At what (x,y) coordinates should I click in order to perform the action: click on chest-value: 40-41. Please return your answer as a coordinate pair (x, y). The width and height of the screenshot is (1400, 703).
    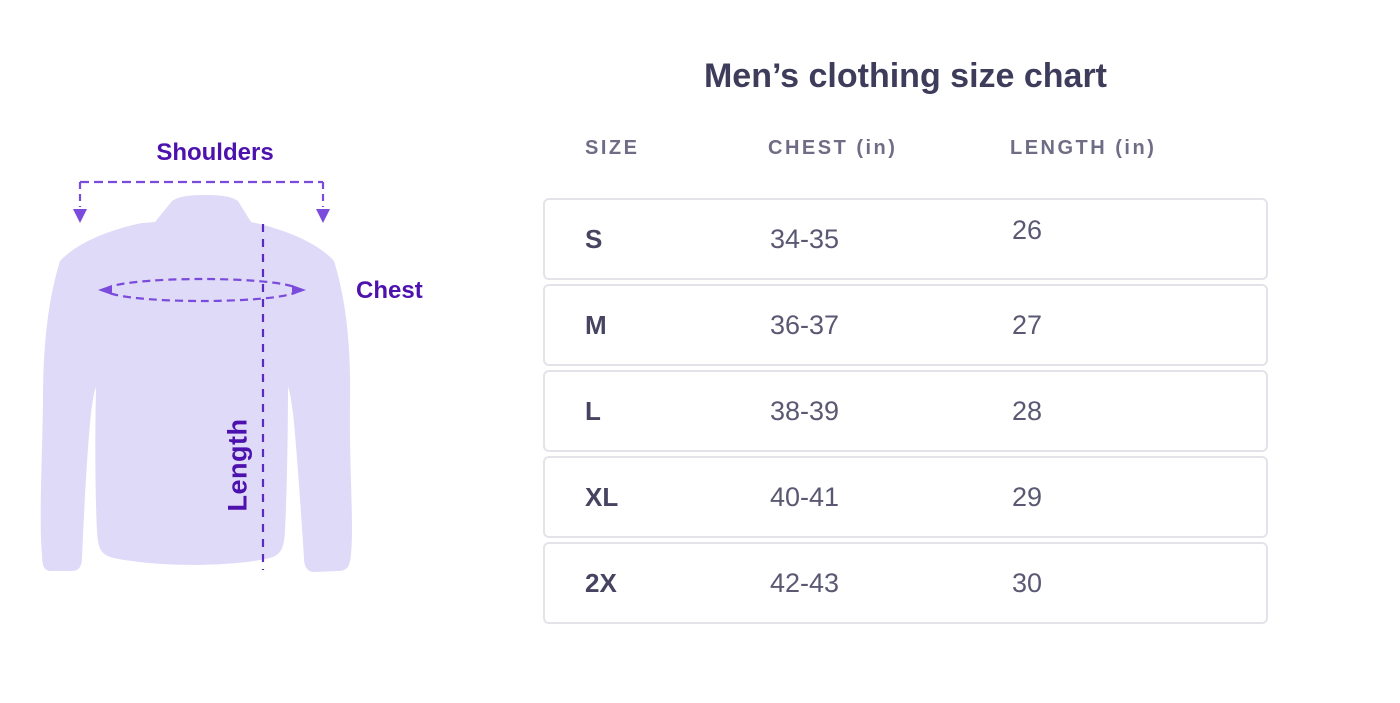
    Looking at the image, I should click on (805, 496).